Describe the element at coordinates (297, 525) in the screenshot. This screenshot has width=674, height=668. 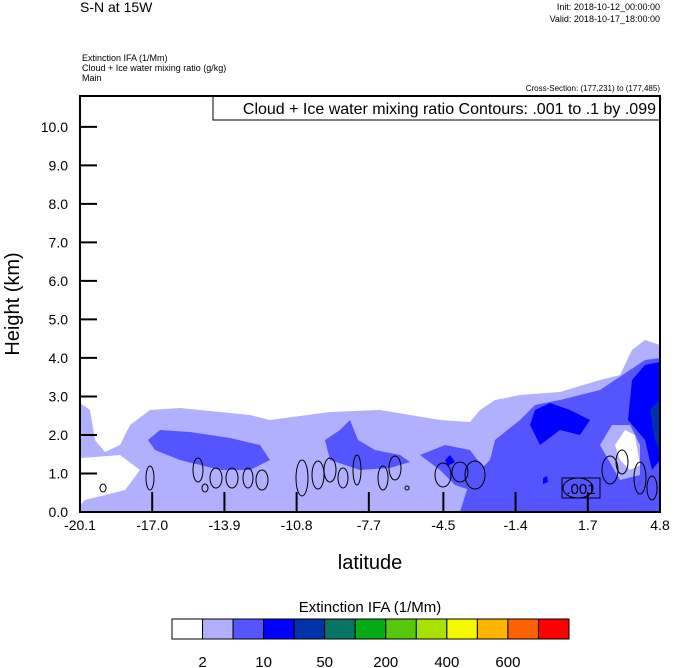
I see `x-tick-label: -10.8` at that location.